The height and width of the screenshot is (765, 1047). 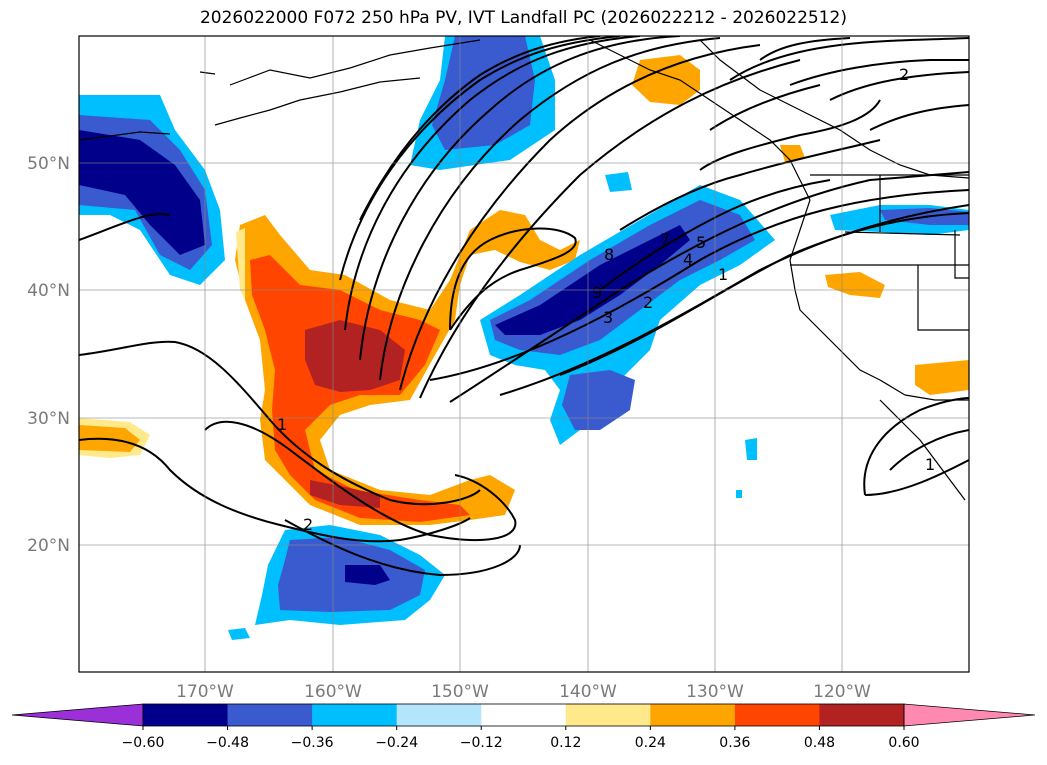 I want to click on lon-label-140w: 140°W, so click(x=588, y=692).